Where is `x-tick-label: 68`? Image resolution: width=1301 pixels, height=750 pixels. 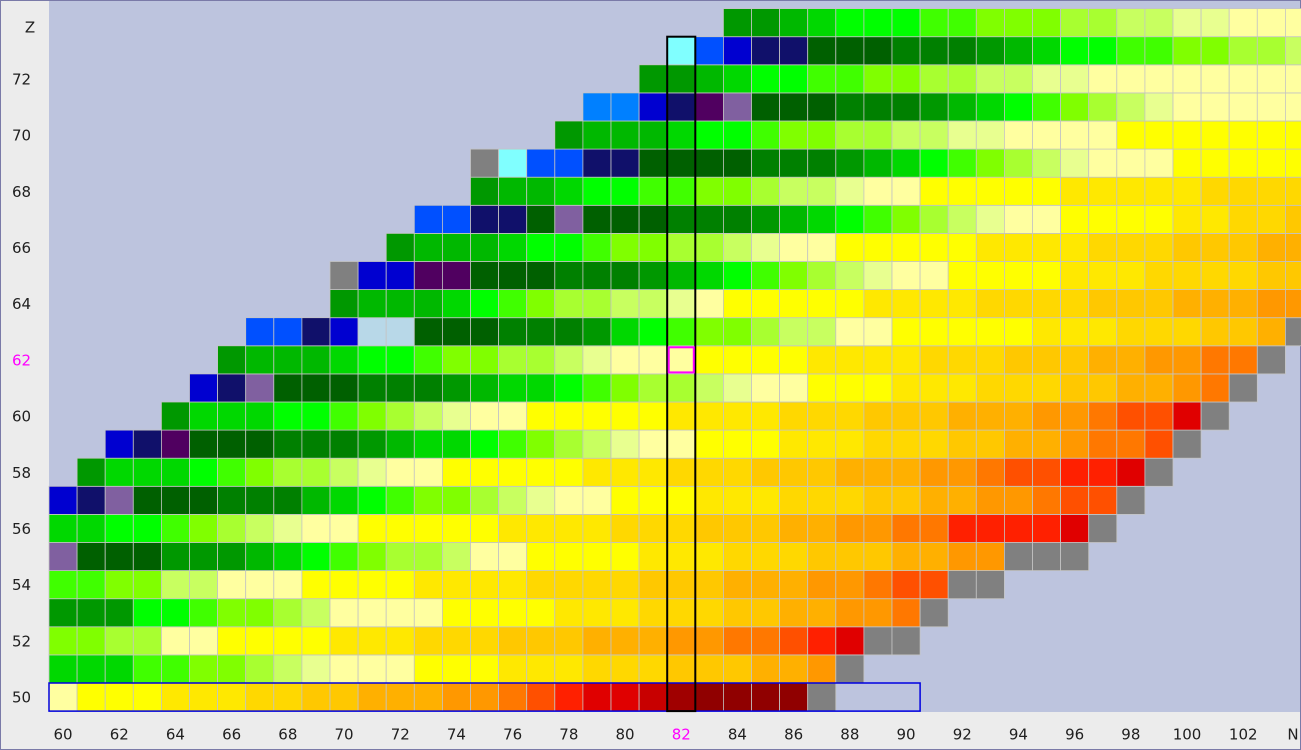 x-tick-label: 68 is located at coordinates (287, 735).